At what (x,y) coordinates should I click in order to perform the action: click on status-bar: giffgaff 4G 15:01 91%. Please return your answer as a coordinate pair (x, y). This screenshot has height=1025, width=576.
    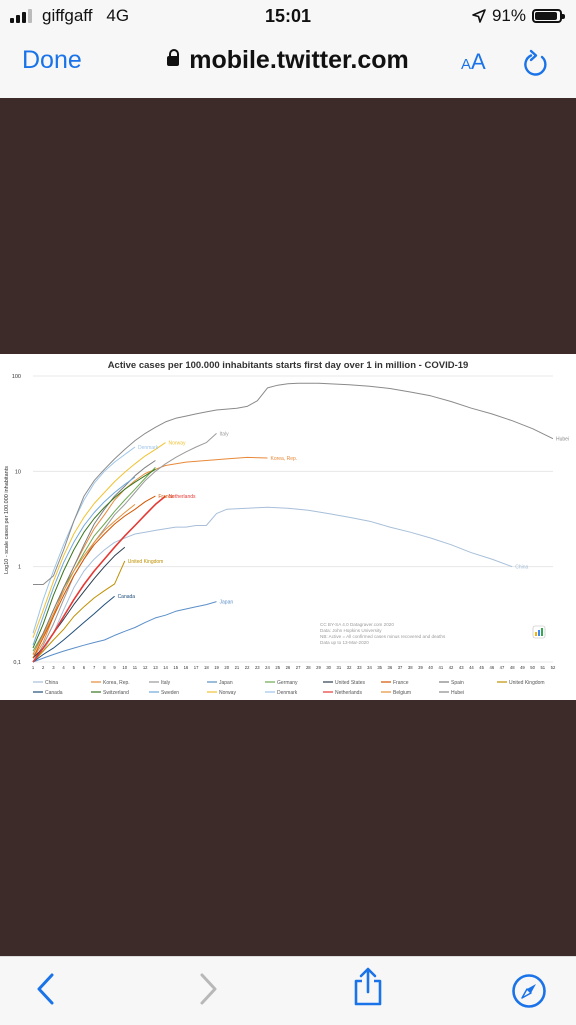
    Looking at the image, I should click on (288, 17).